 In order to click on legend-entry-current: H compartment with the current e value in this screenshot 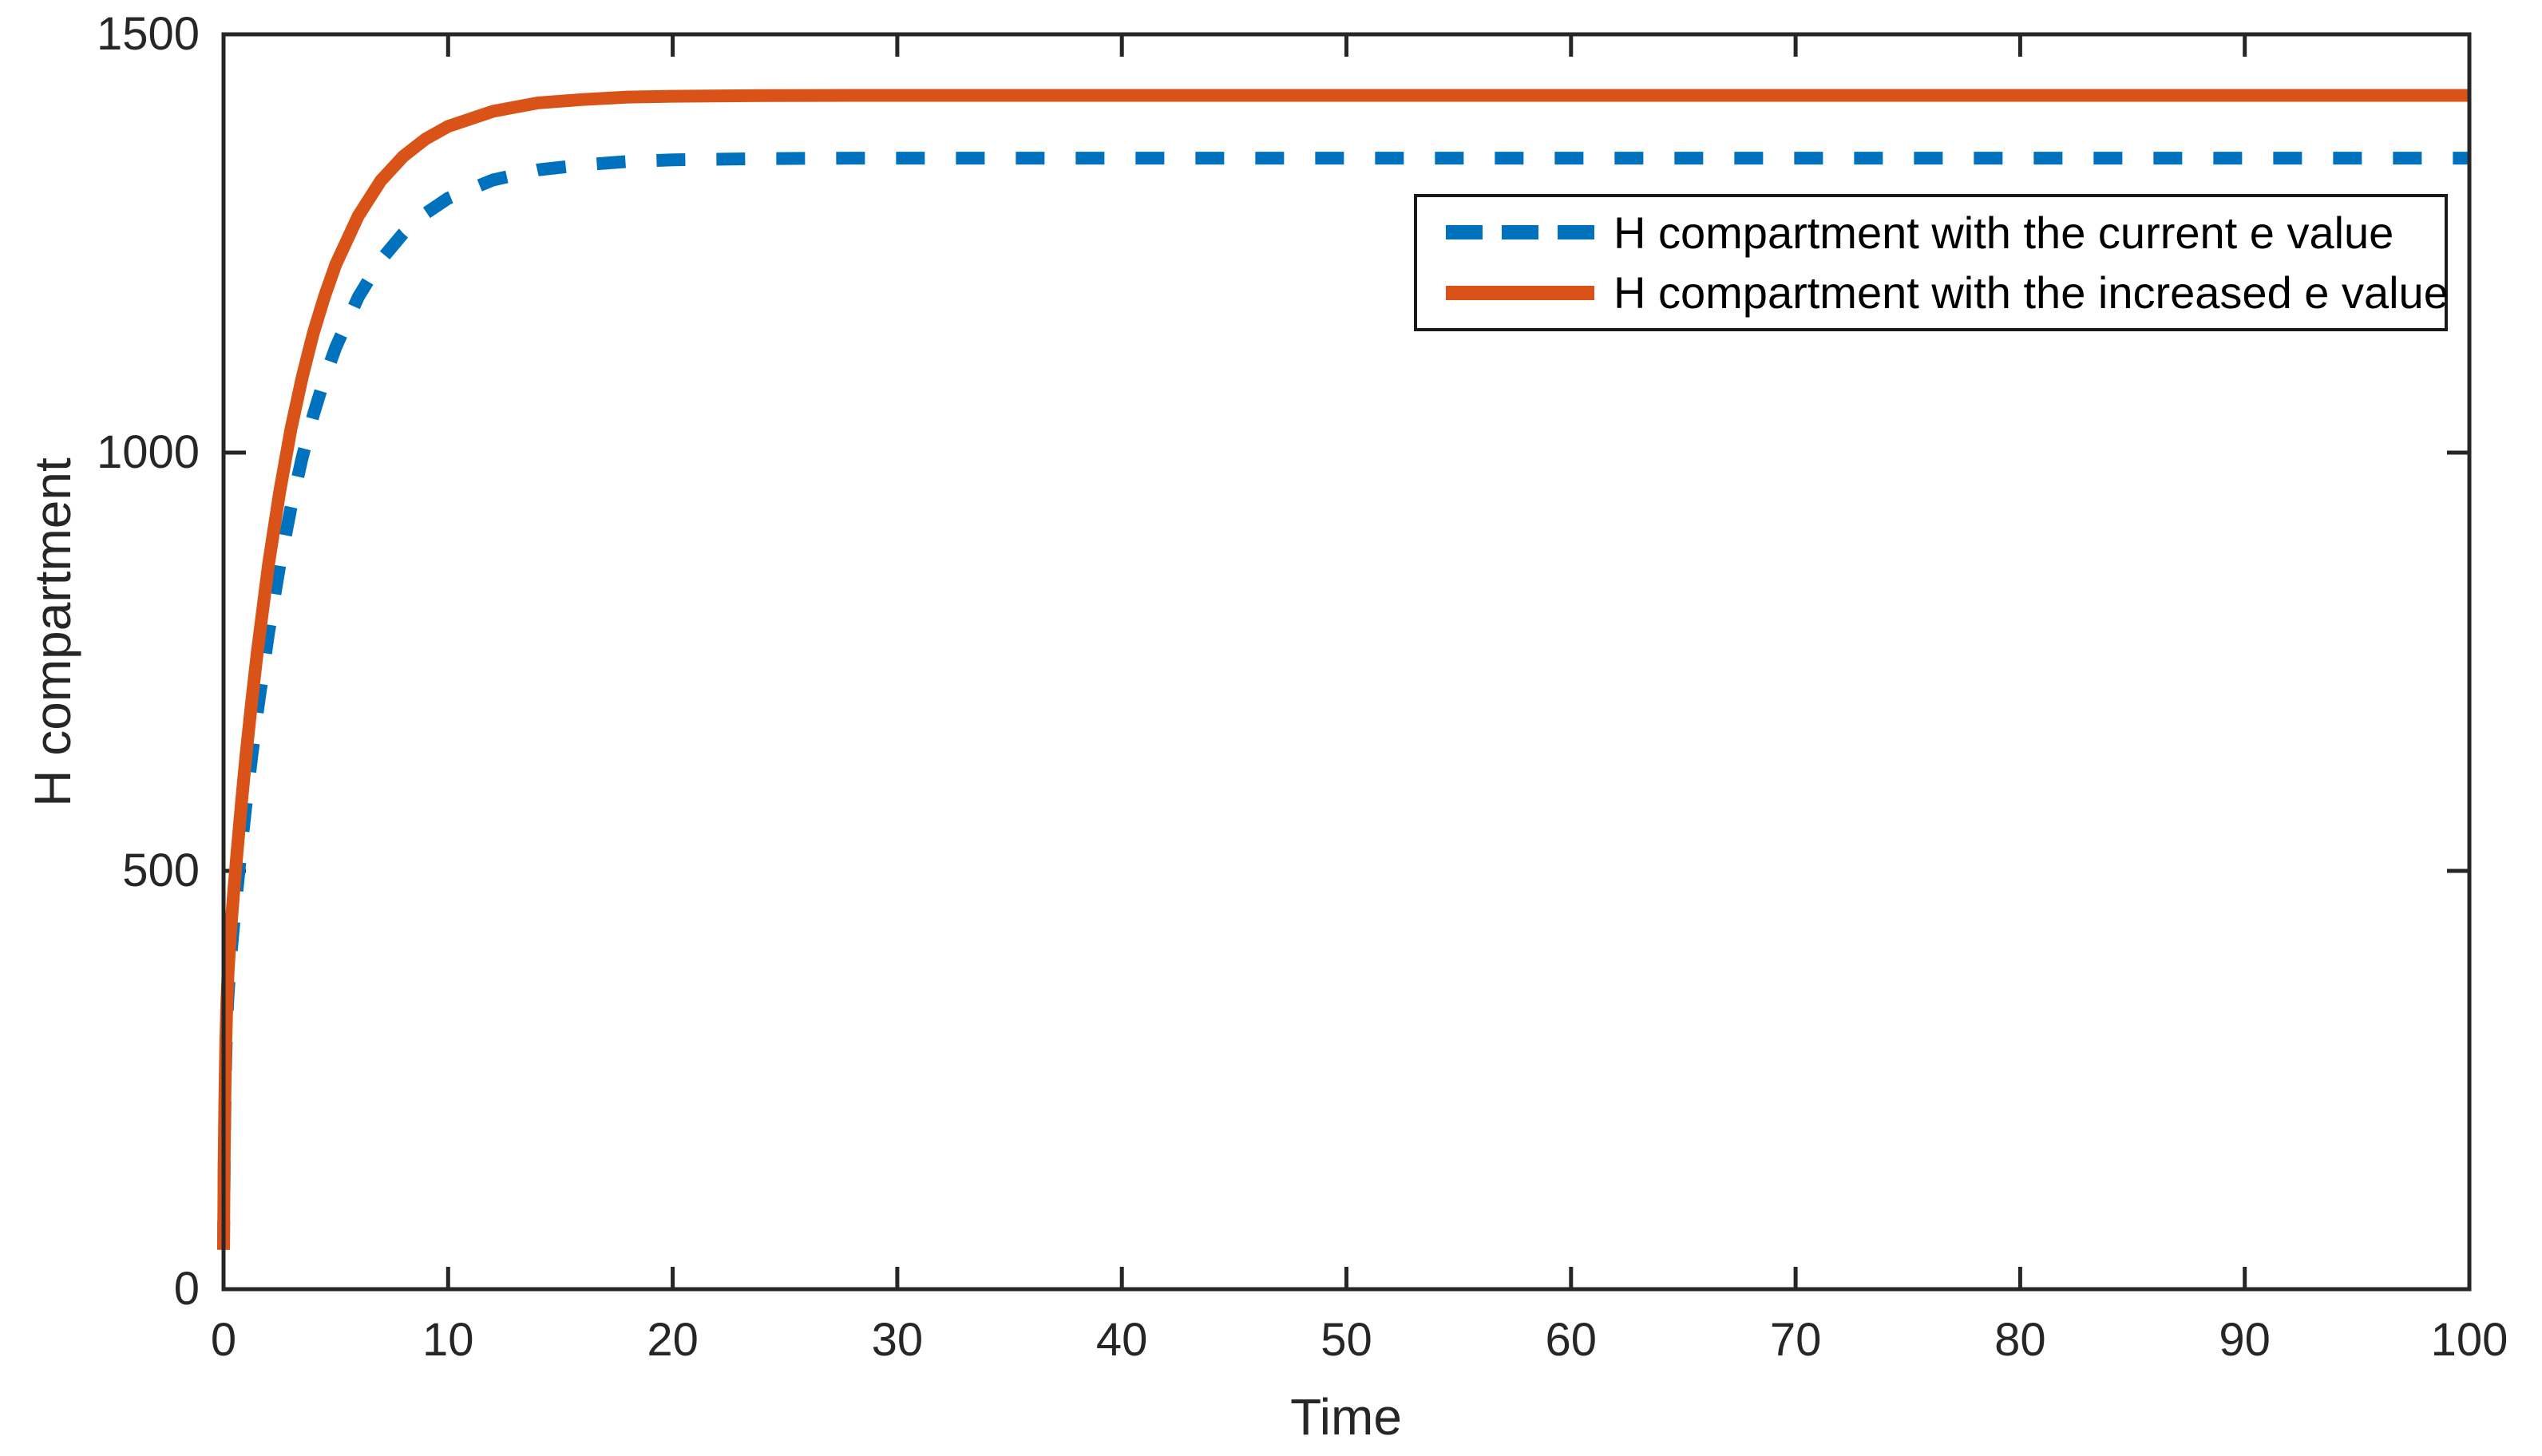, I will do `click(1931, 232)`.